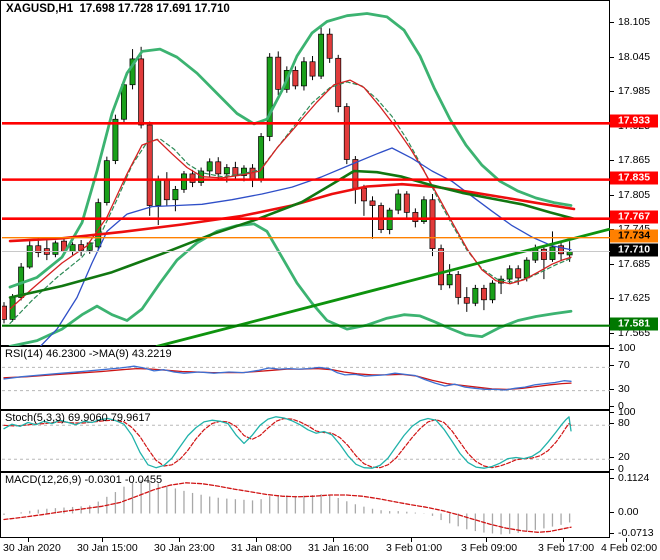  I want to click on rsi-plot, so click(306, 379).